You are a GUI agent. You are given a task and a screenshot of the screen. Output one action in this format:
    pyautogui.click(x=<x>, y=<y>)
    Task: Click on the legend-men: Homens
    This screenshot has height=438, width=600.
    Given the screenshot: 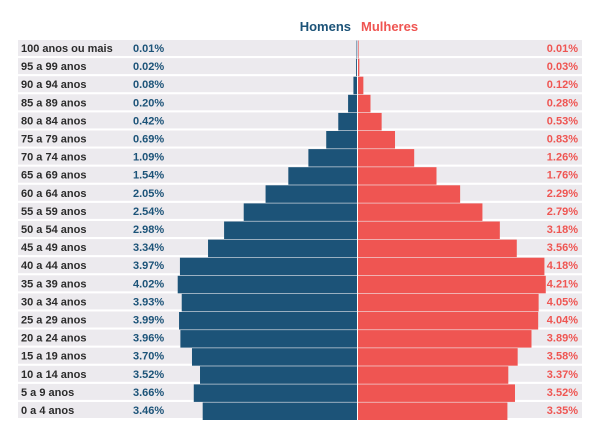 What is the action you would take?
    pyautogui.click(x=325, y=26)
    